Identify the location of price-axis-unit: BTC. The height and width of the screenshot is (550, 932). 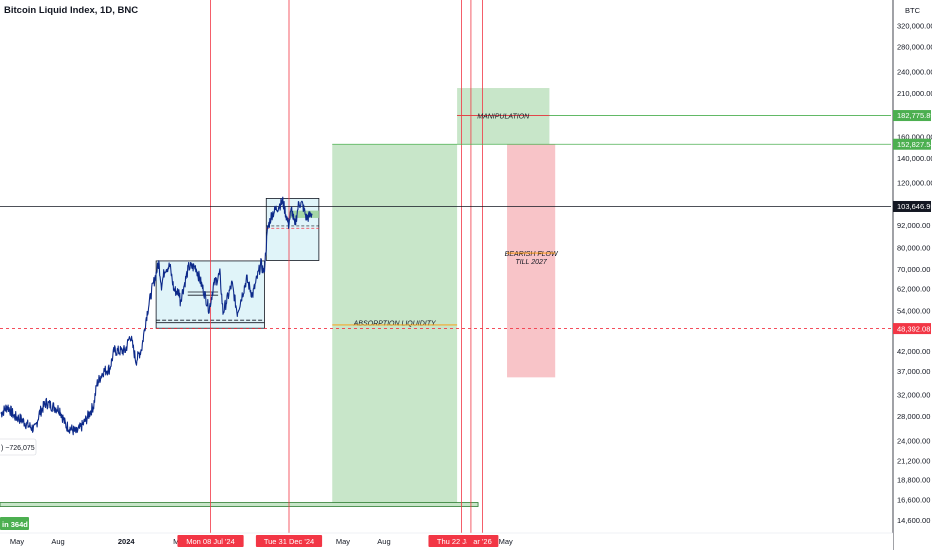
(913, 10).